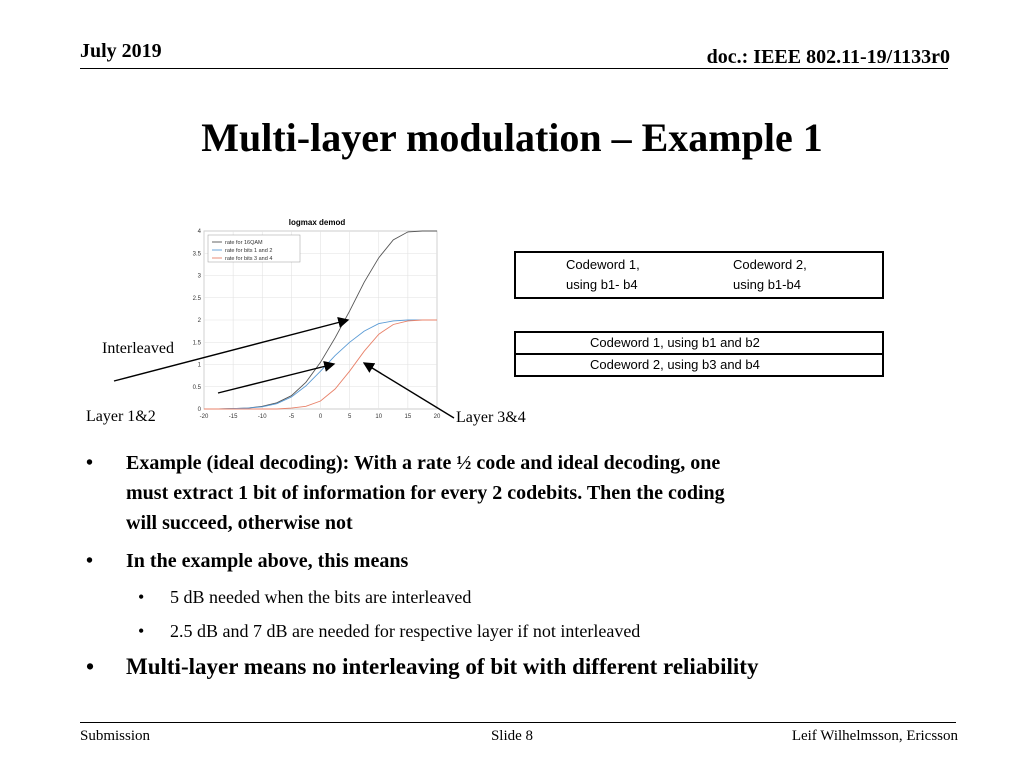 This screenshot has height=768, width=1024. What do you see at coordinates (321, 417) in the screenshot?
I see `x-tick-label: 0` at bounding box center [321, 417].